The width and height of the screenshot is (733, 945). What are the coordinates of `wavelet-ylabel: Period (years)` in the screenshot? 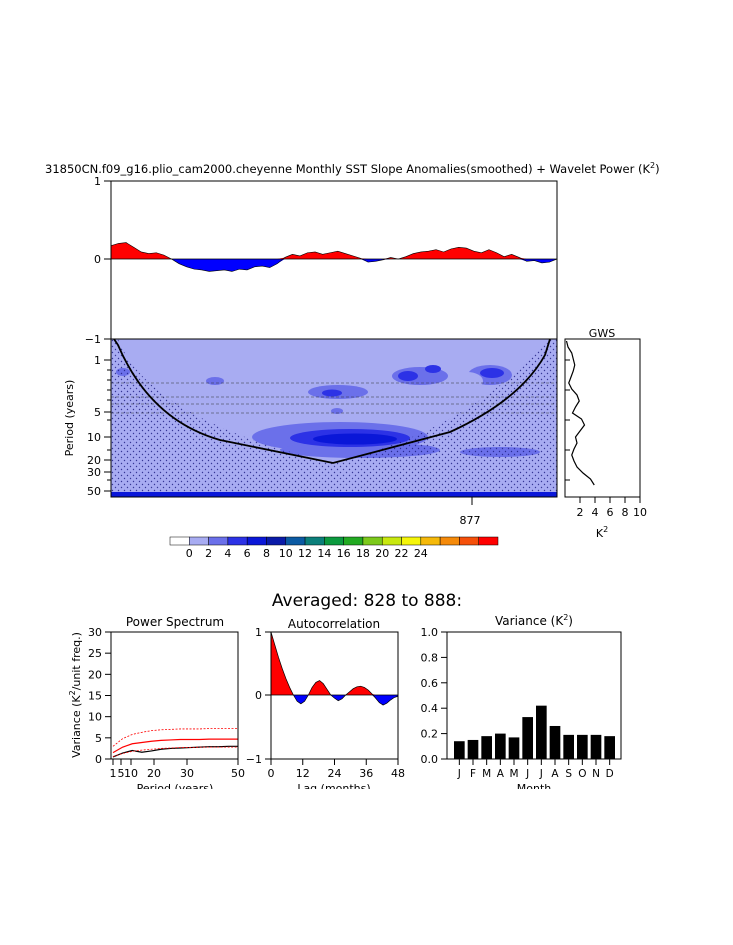 It's located at (69, 418).